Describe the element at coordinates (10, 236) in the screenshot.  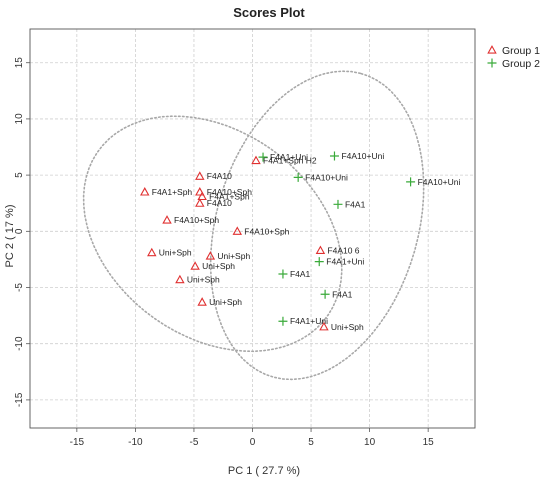
I see `y-axis-label: PC 2 ( 17 %)` at that location.